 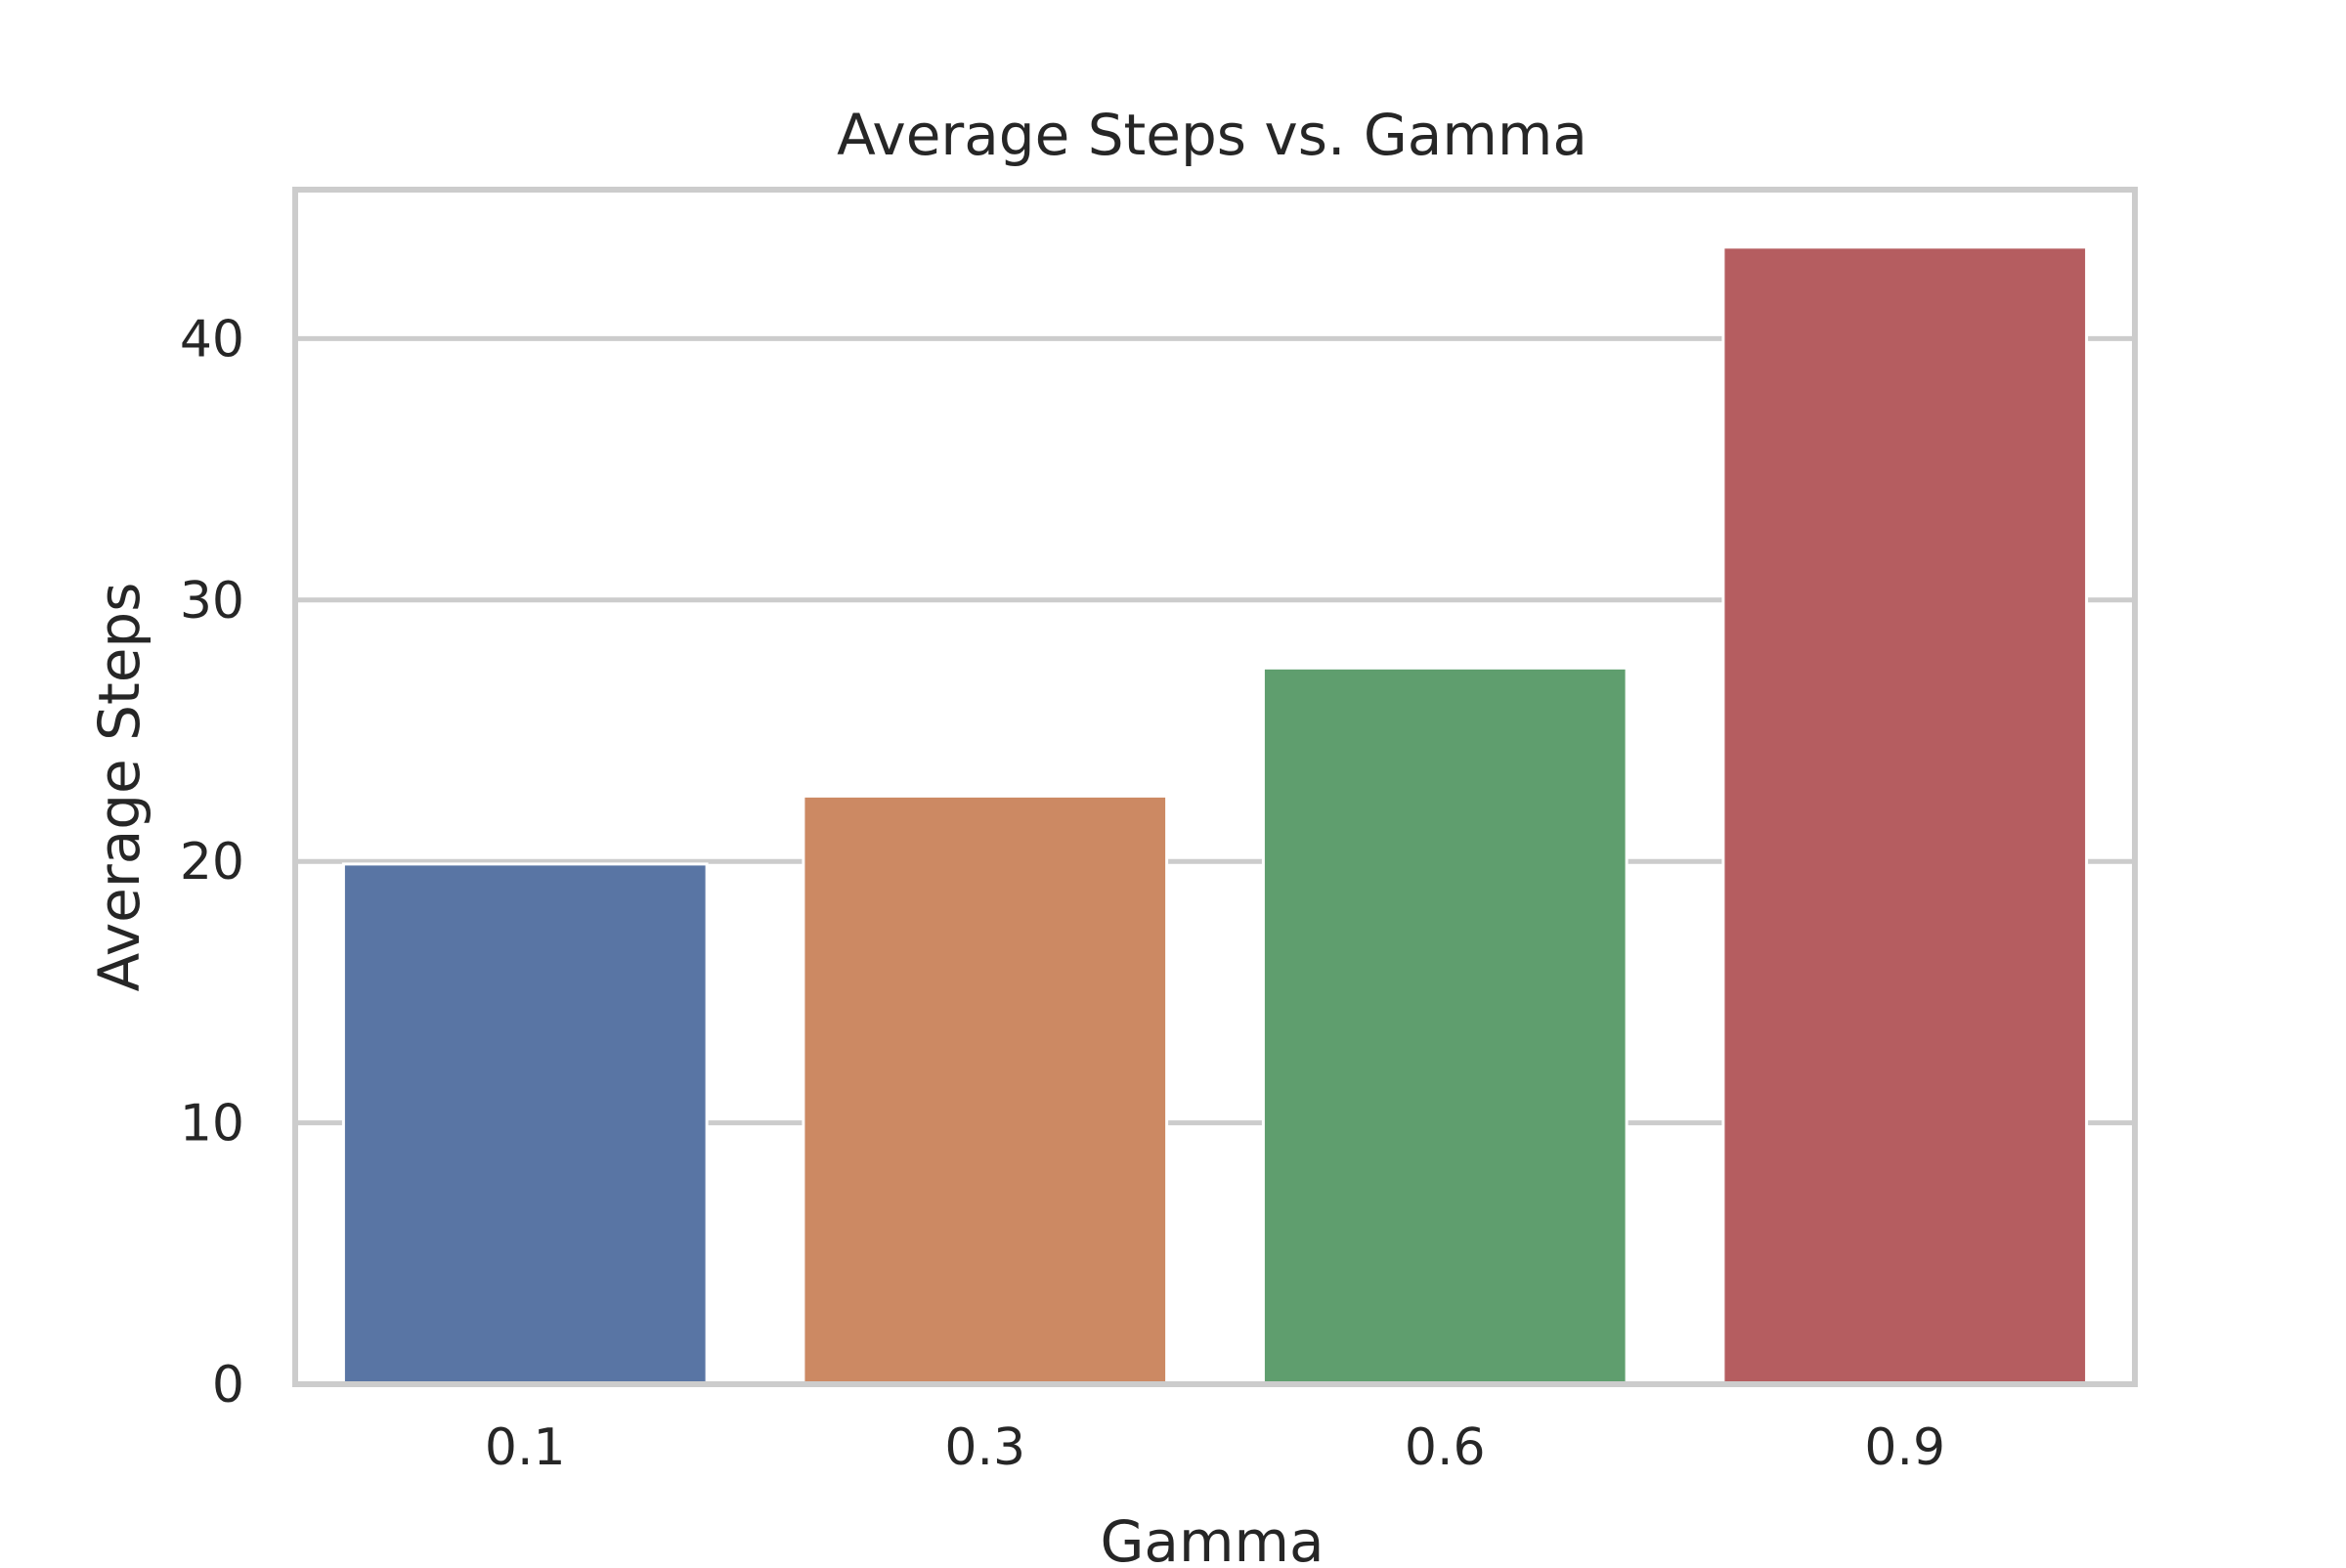 I want to click on bar-0.1, so click(x=525, y=1124).